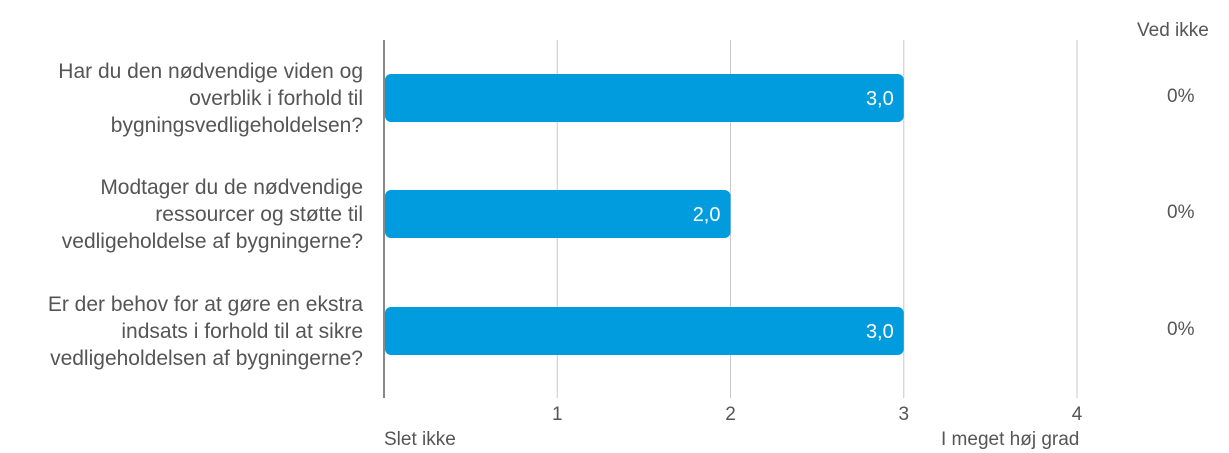 The image size is (1229, 453). What do you see at coordinates (730, 414) in the screenshot?
I see `x-tick-label-2: 2` at bounding box center [730, 414].